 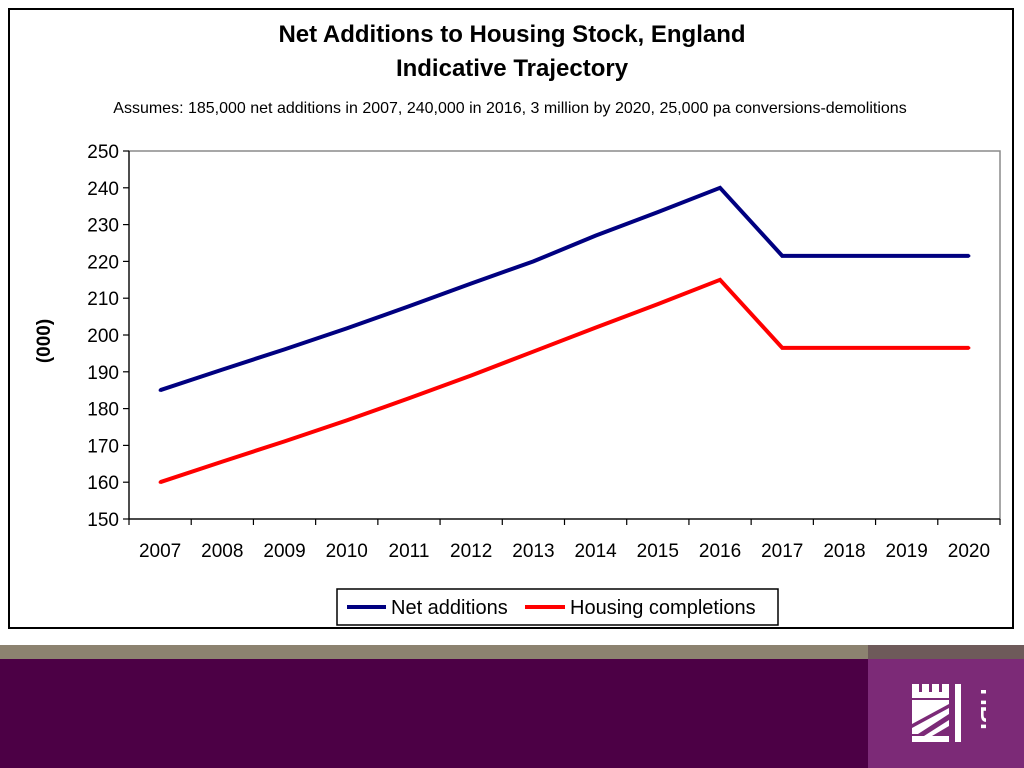 What do you see at coordinates (946, 652) in the screenshot?
I see `footer-band-dark` at bounding box center [946, 652].